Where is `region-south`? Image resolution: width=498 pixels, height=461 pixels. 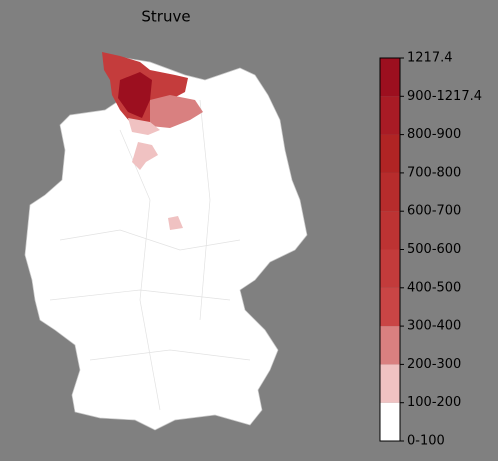
region-south is located at coordinates (144, 126).